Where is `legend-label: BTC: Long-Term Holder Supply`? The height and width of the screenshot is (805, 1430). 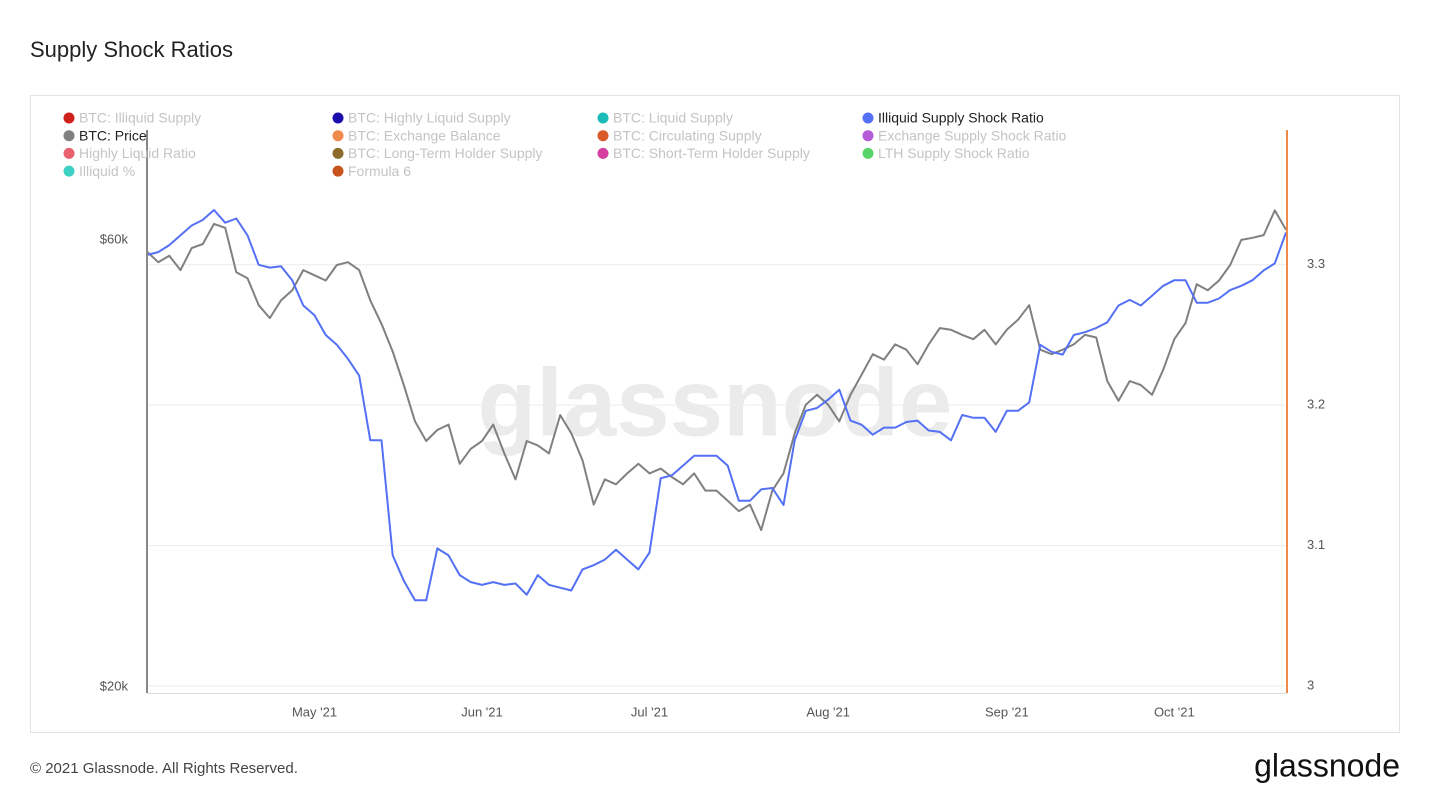
legend-label: BTC: Long-Term Holder Supply is located at coordinates (445, 153).